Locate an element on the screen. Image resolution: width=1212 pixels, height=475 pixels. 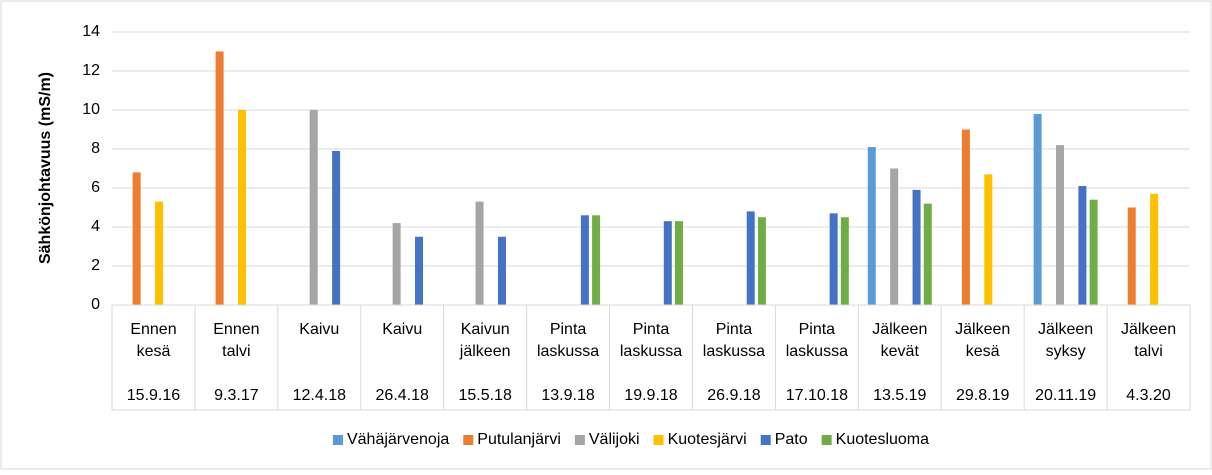
x-date-label: 20.11.19 is located at coordinates (1065, 395).